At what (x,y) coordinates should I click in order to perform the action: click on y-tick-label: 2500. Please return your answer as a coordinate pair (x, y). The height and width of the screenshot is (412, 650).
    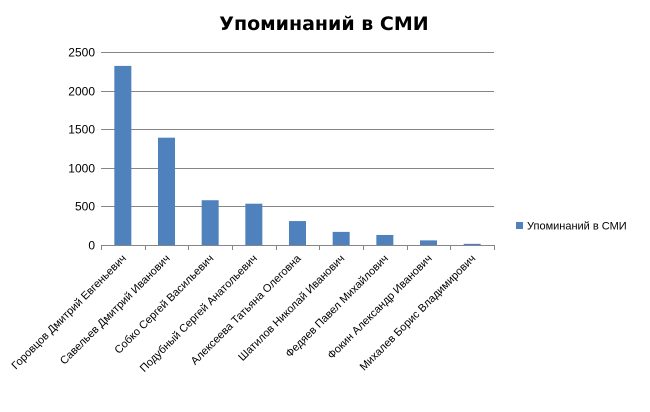
    Looking at the image, I should click on (81, 53).